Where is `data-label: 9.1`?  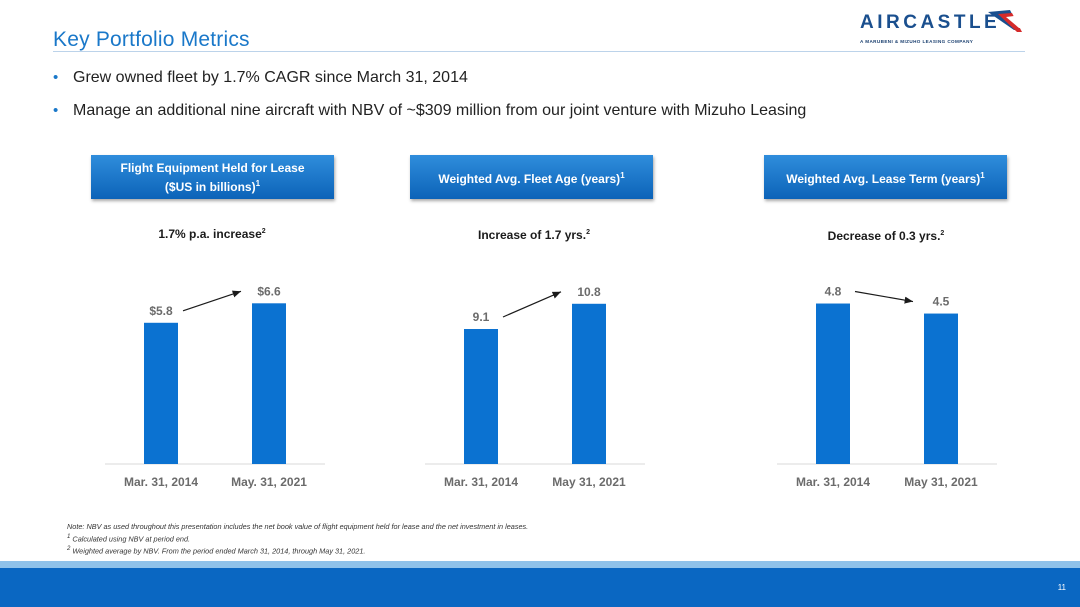
data-label: 9.1 is located at coordinates (481, 317).